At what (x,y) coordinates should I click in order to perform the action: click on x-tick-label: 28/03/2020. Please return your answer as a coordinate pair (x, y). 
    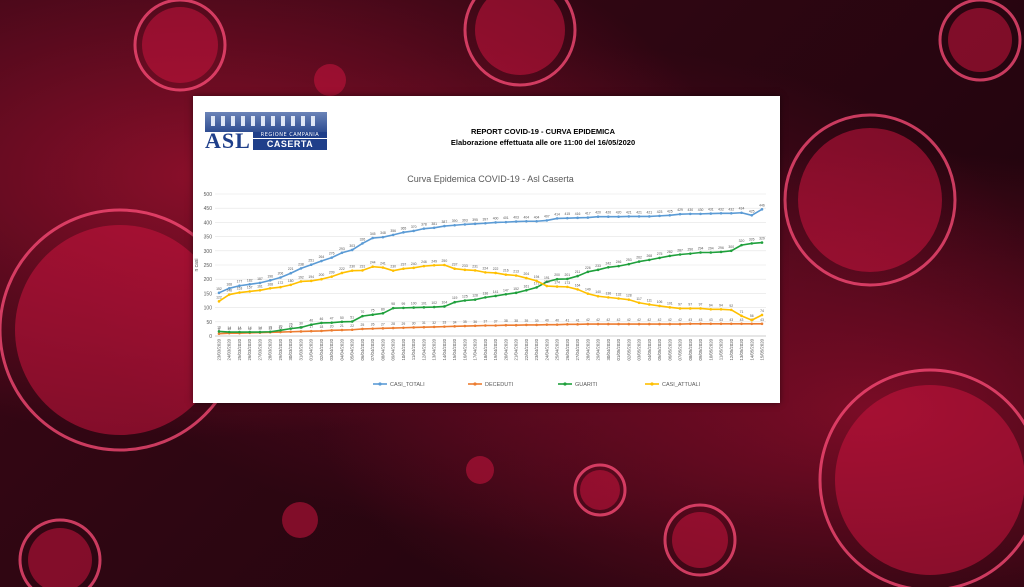
    Looking at the image, I should click on (270, 349).